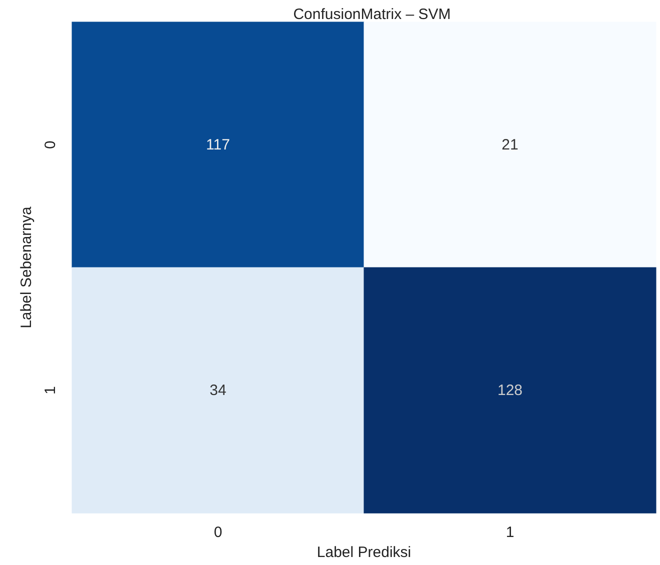  Describe the element at coordinates (510, 390) in the screenshot. I see `data-label: 128` at that location.